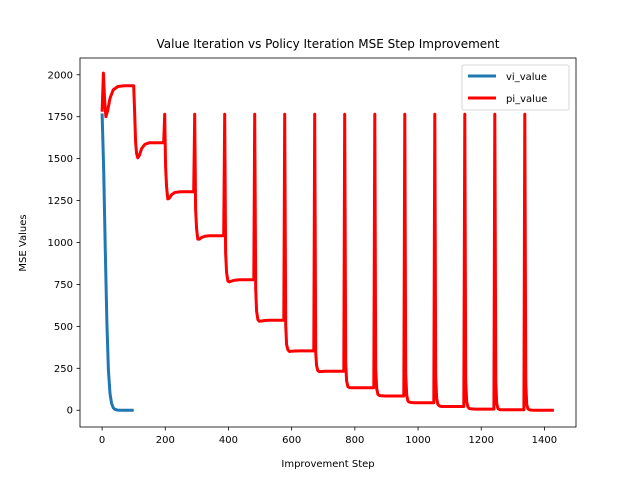 The height and width of the screenshot is (484, 640). Describe the element at coordinates (23, 242) in the screenshot. I see `y-axis-label: MSE Values` at that location.